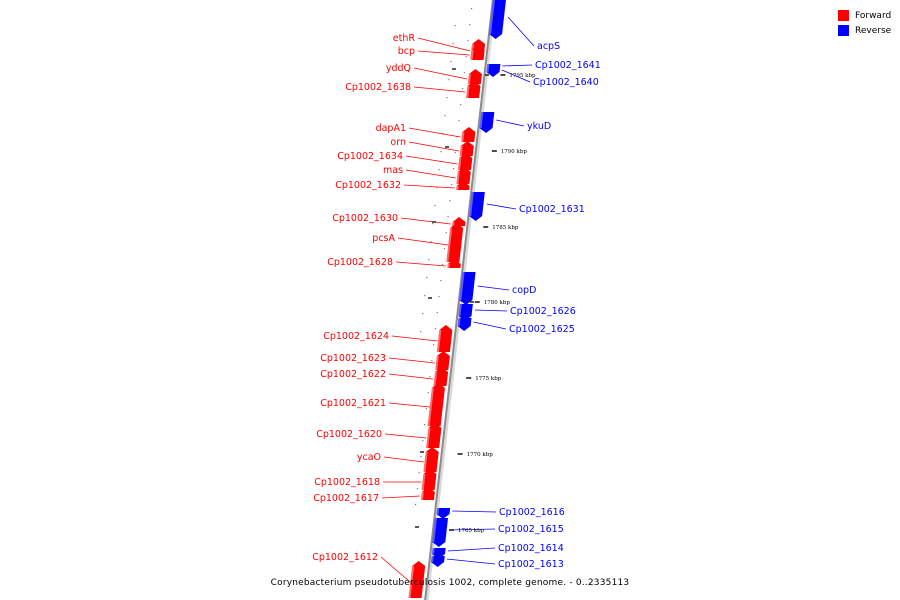 The width and height of the screenshot is (900, 600). Describe the element at coordinates (524, 290) in the screenshot. I see `gene-label: copD` at that location.